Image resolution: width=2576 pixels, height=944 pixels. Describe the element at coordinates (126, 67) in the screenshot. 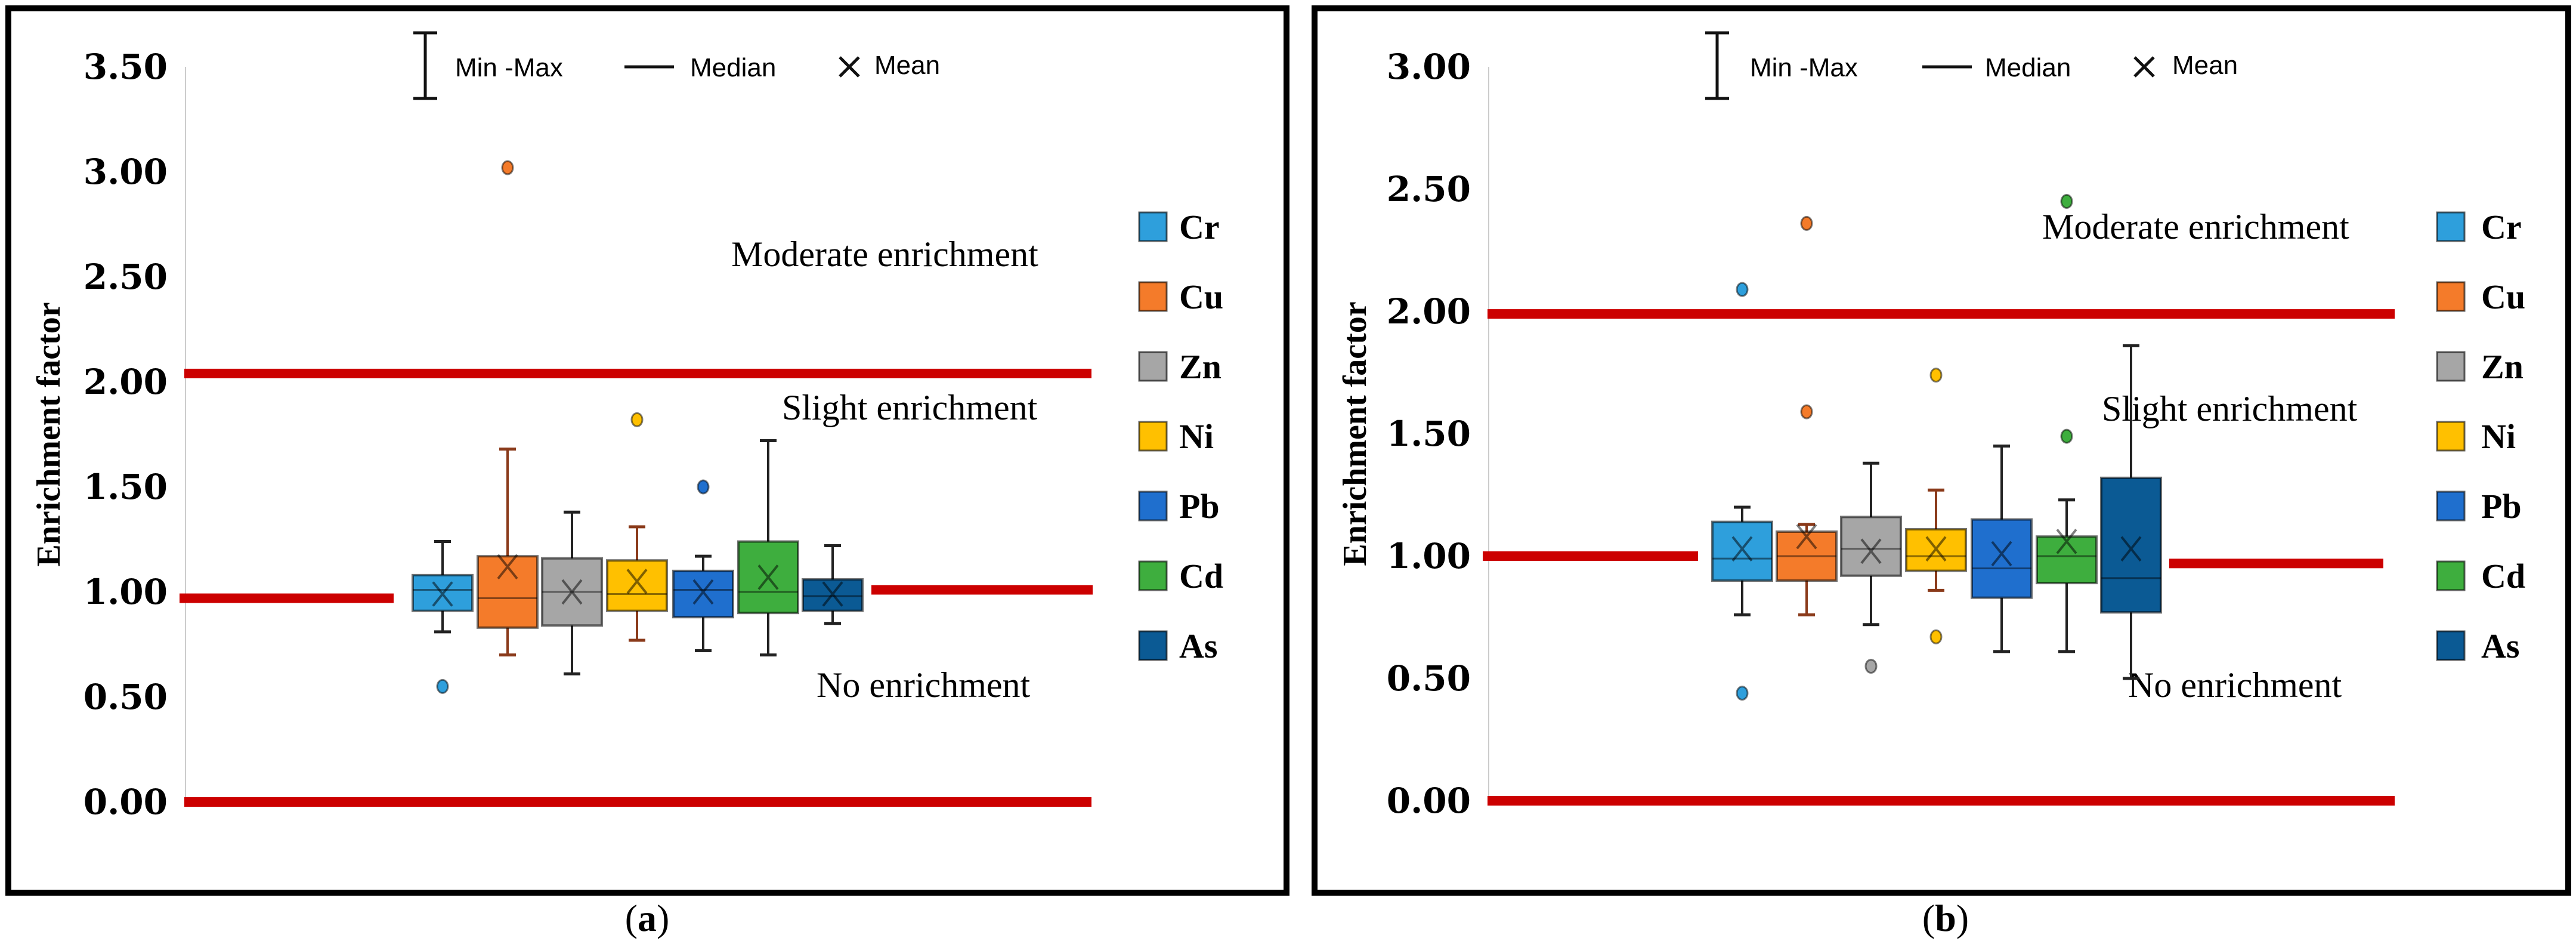

I see `y-tick-label: 3.50` at that location.